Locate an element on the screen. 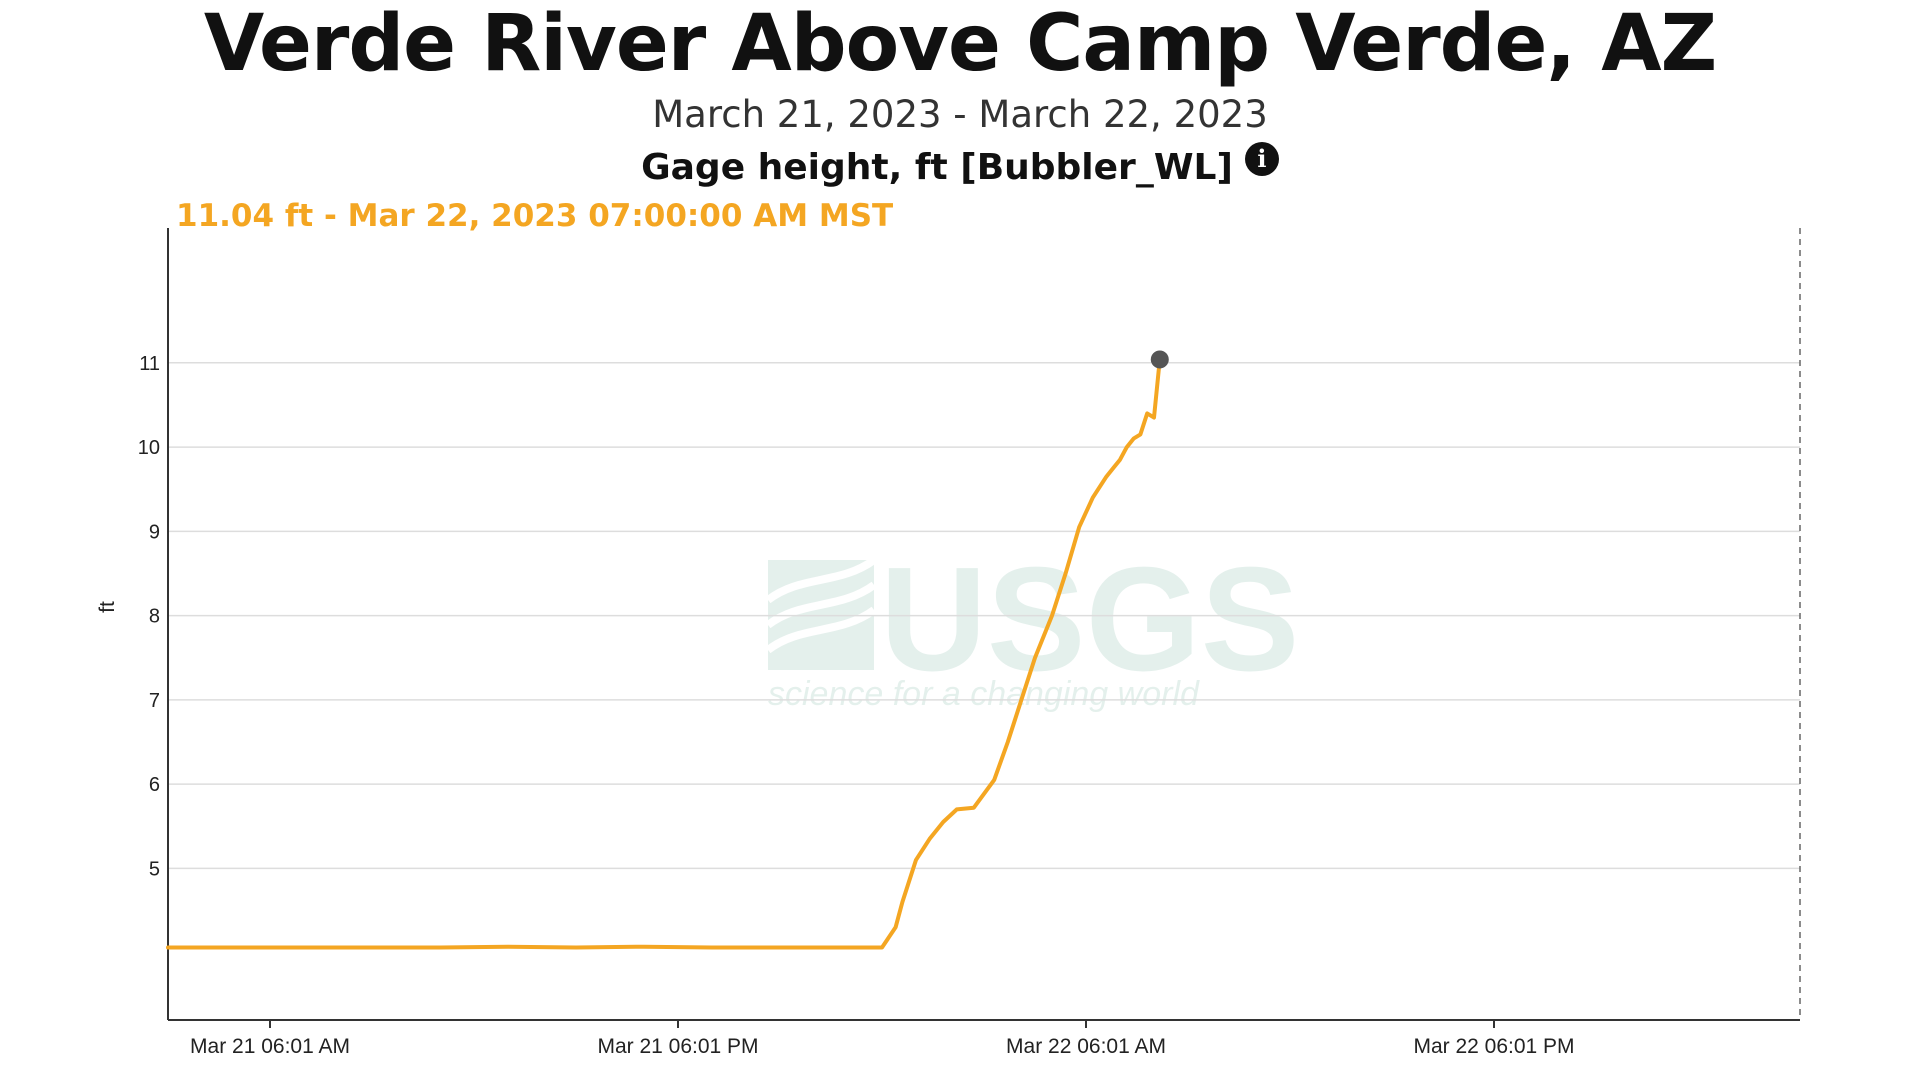 This screenshot has height=1080, width=1920. date-range: March 21, 2023 - March 22, 2023 is located at coordinates (960, 114).